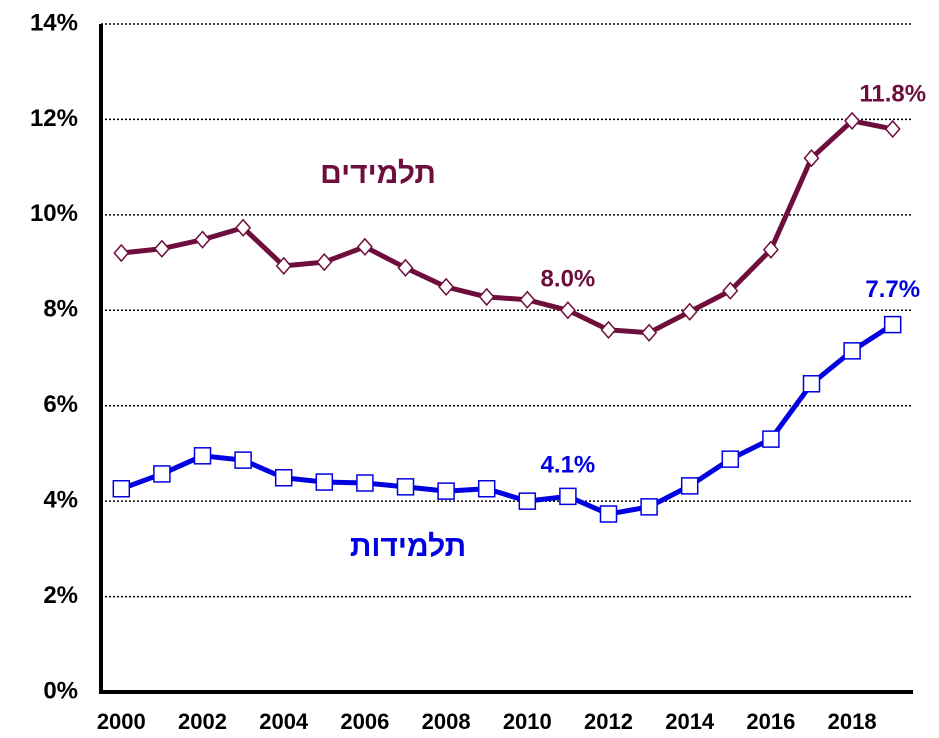 This screenshot has width=939, height=738. I want to click on x-tick-label: 2010, so click(527, 721).